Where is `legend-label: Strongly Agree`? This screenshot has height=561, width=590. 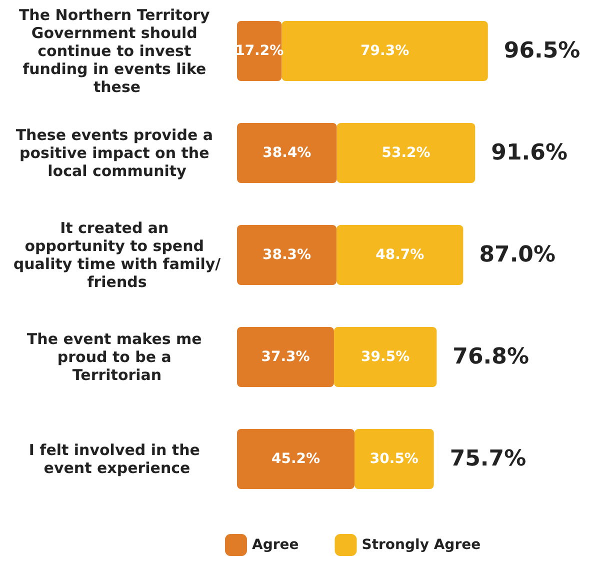 legend-label: Strongly Agree is located at coordinates (421, 545).